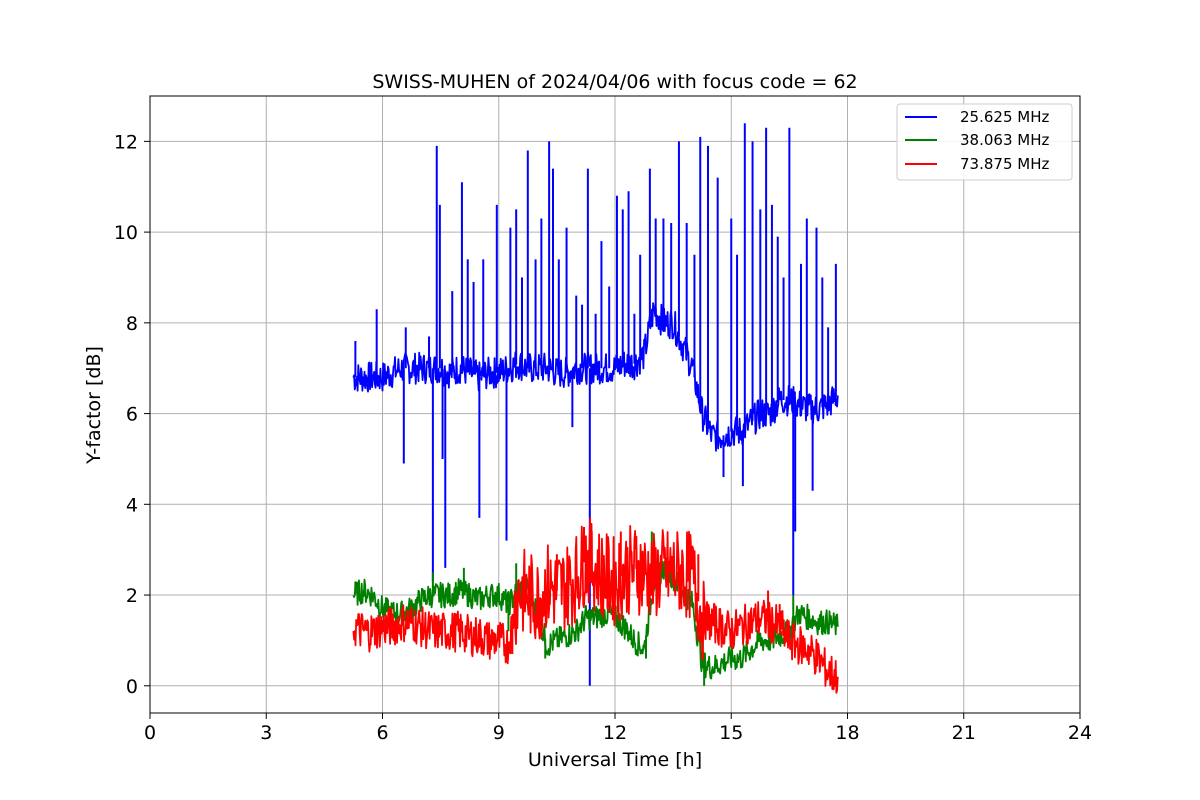 The width and height of the screenshot is (1200, 800). What do you see at coordinates (382, 733) in the screenshot?
I see `x-tick-label: 6` at bounding box center [382, 733].